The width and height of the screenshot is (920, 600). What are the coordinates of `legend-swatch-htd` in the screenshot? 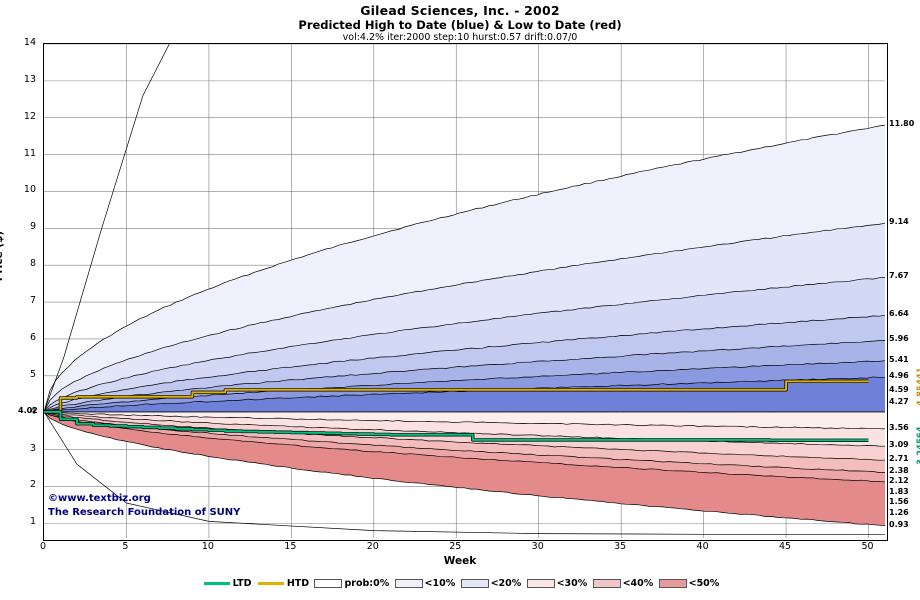 It's located at (270, 583).